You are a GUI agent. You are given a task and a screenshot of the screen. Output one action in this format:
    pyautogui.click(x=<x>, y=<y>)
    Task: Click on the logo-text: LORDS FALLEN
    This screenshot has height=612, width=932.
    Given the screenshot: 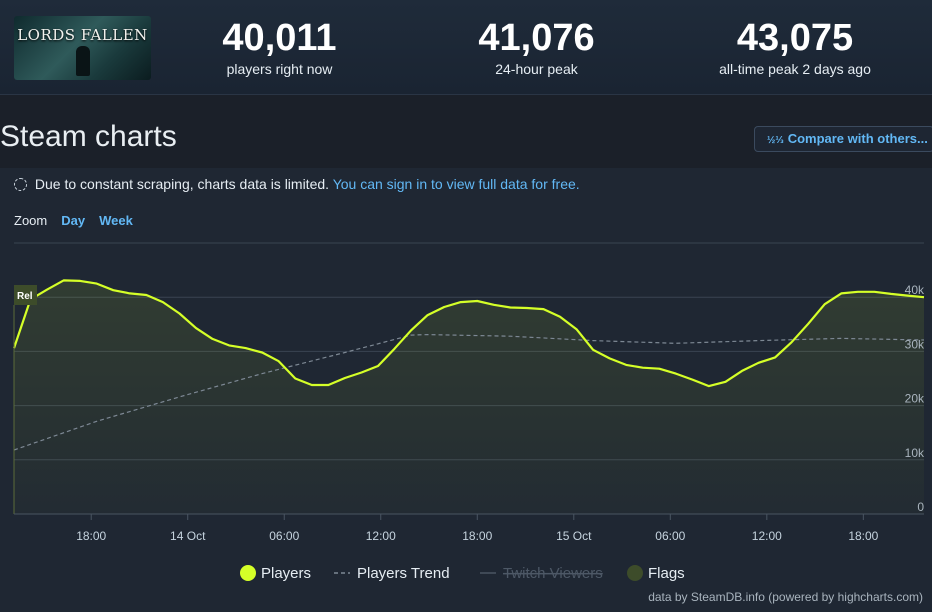 What is the action you would take?
    pyautogui.click(x=82, y=35)
    